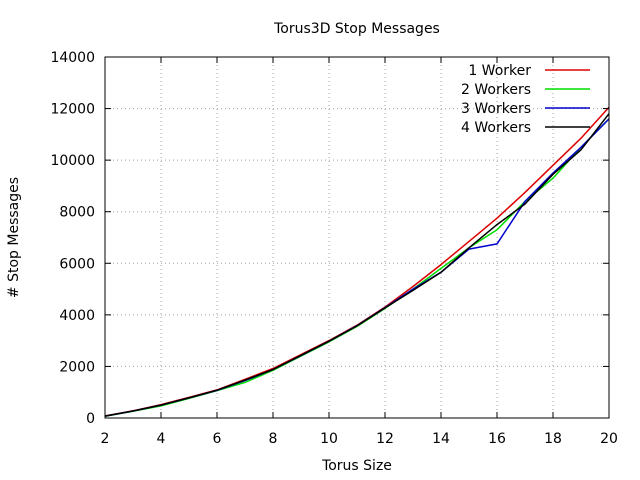 This screenshot has width=640, height=480. What do you see at coordinates (77, 213) in the screenshot?
I see `y-tick-label: 8000` at bounding box center [77, 213].